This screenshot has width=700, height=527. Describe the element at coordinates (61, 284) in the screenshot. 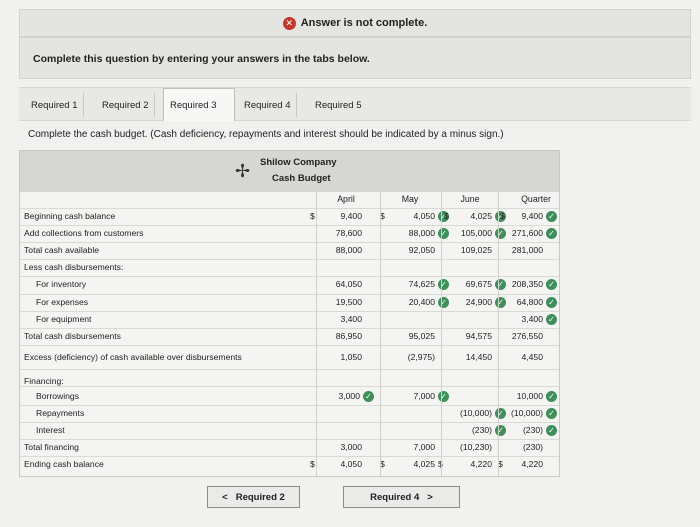

I see `row-label: For inventory` at that location.